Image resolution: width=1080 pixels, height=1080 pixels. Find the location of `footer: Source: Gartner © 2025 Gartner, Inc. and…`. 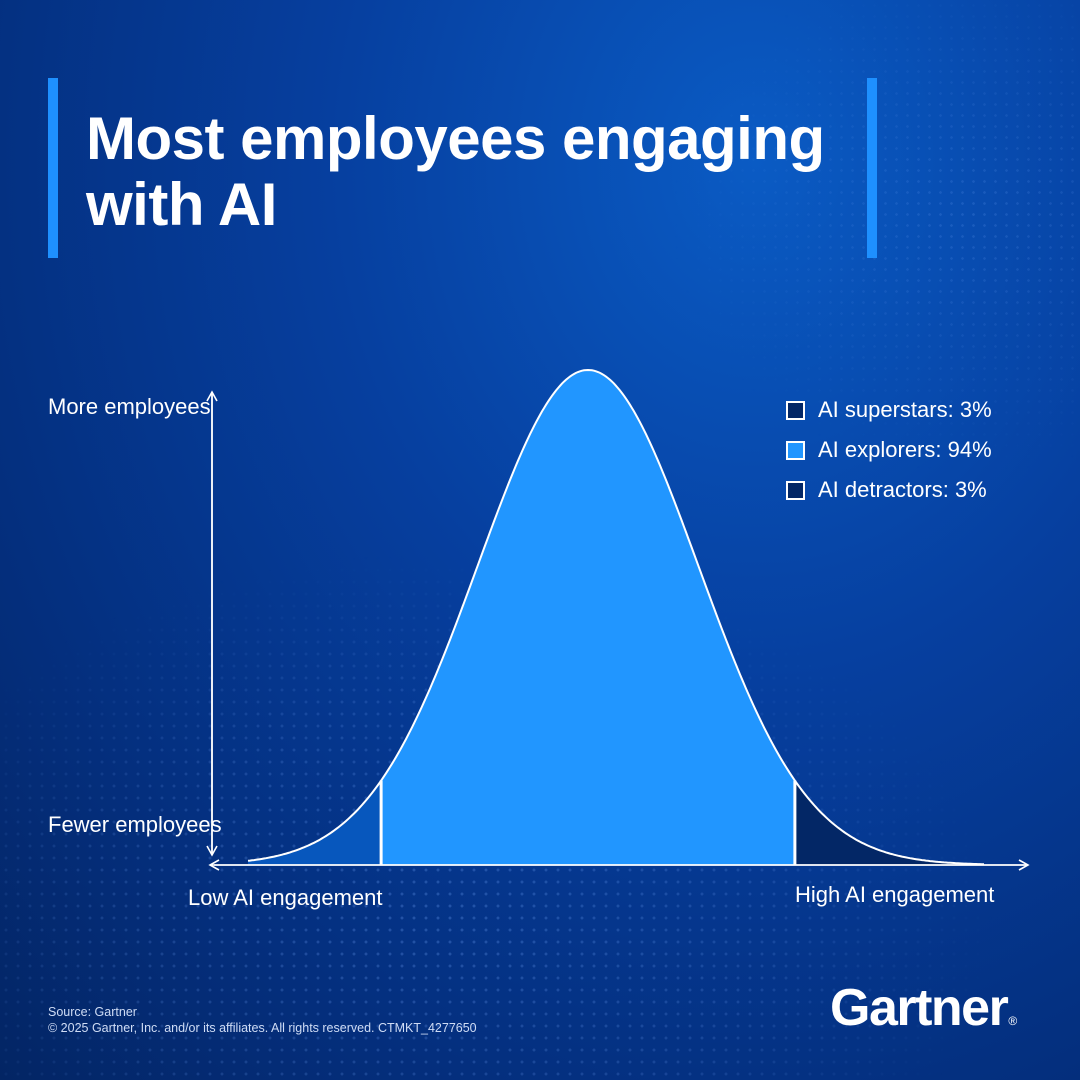

footer: Source: Gartner © 2025 Gartner, Inc. and… is located at coordinates (262, 1020).